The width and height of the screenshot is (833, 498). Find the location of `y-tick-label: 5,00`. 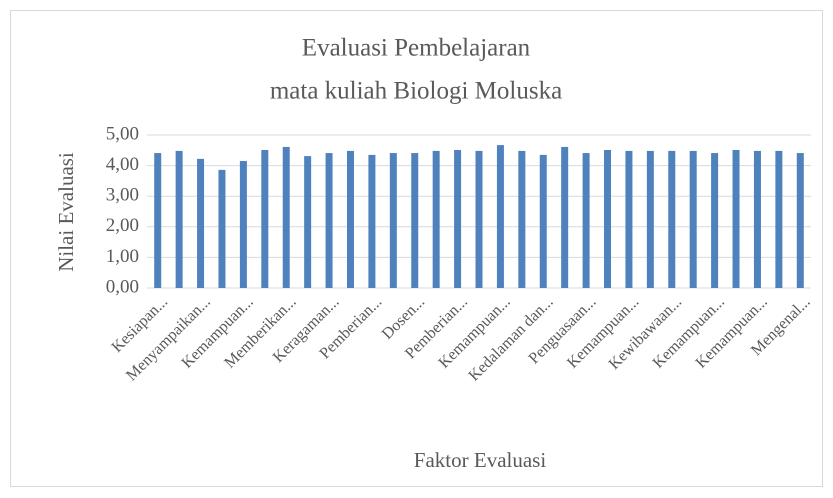

y-tick-label: 5,00 is located at coordinates (122, 133).